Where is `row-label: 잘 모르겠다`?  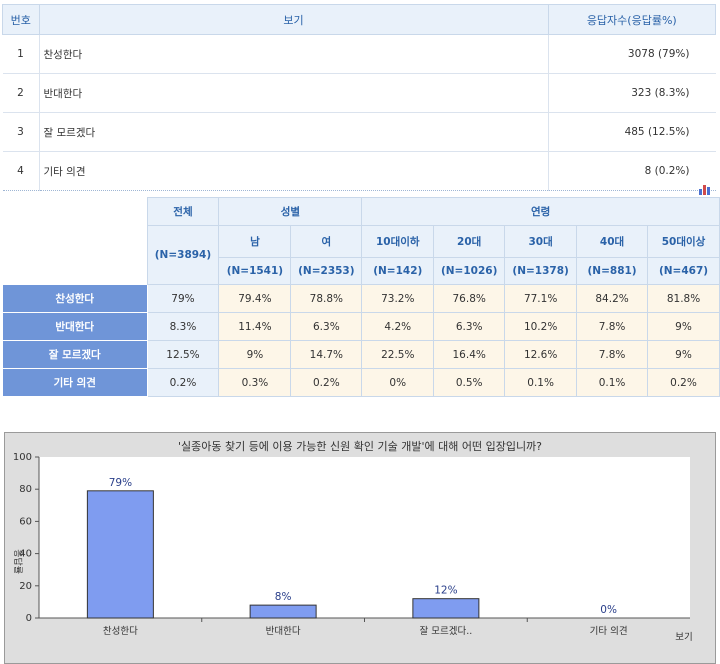 row-label: 잘 모르겠다 is located at coordinates (75, 354).